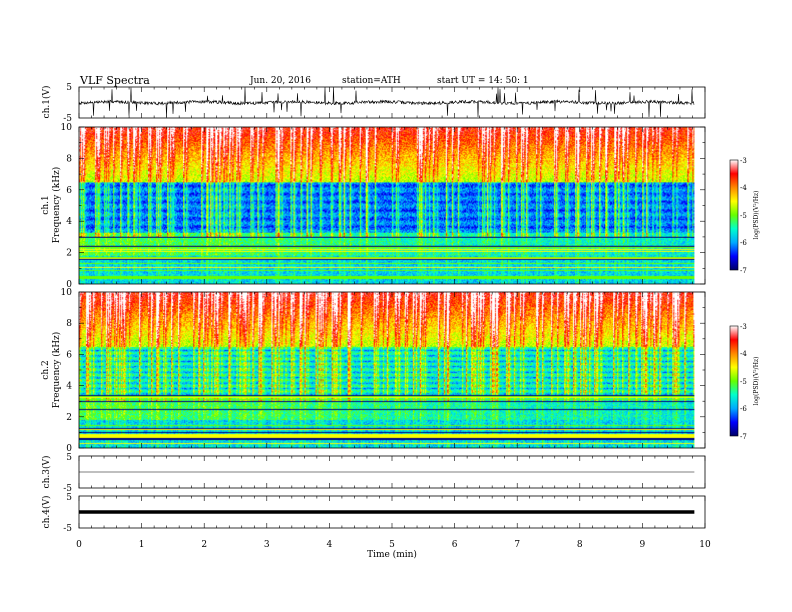 This screenshot has width=792, height=612. Describe the element at coordinates (69, 458) in the screenshot. I see `ch3-ytick-top: 5` at that location.